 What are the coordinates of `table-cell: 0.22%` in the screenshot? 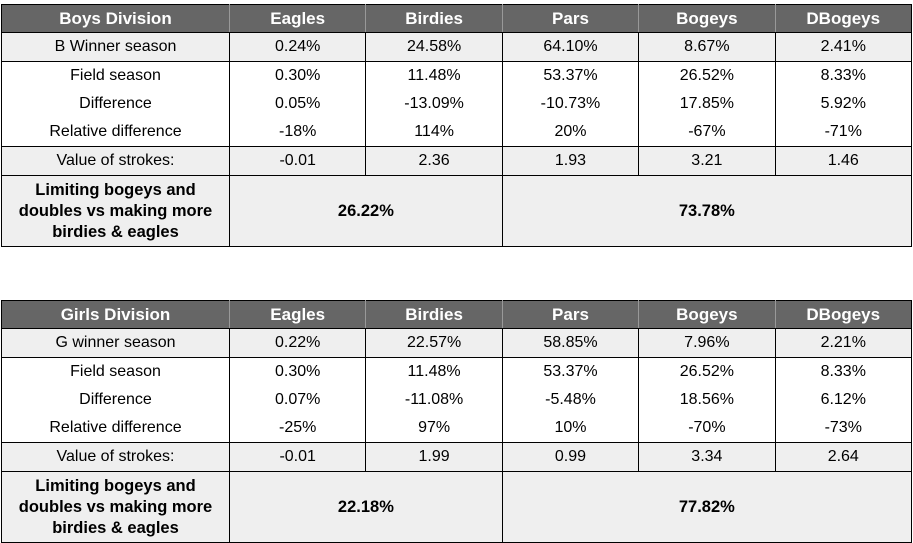 It's located at (297, 343).